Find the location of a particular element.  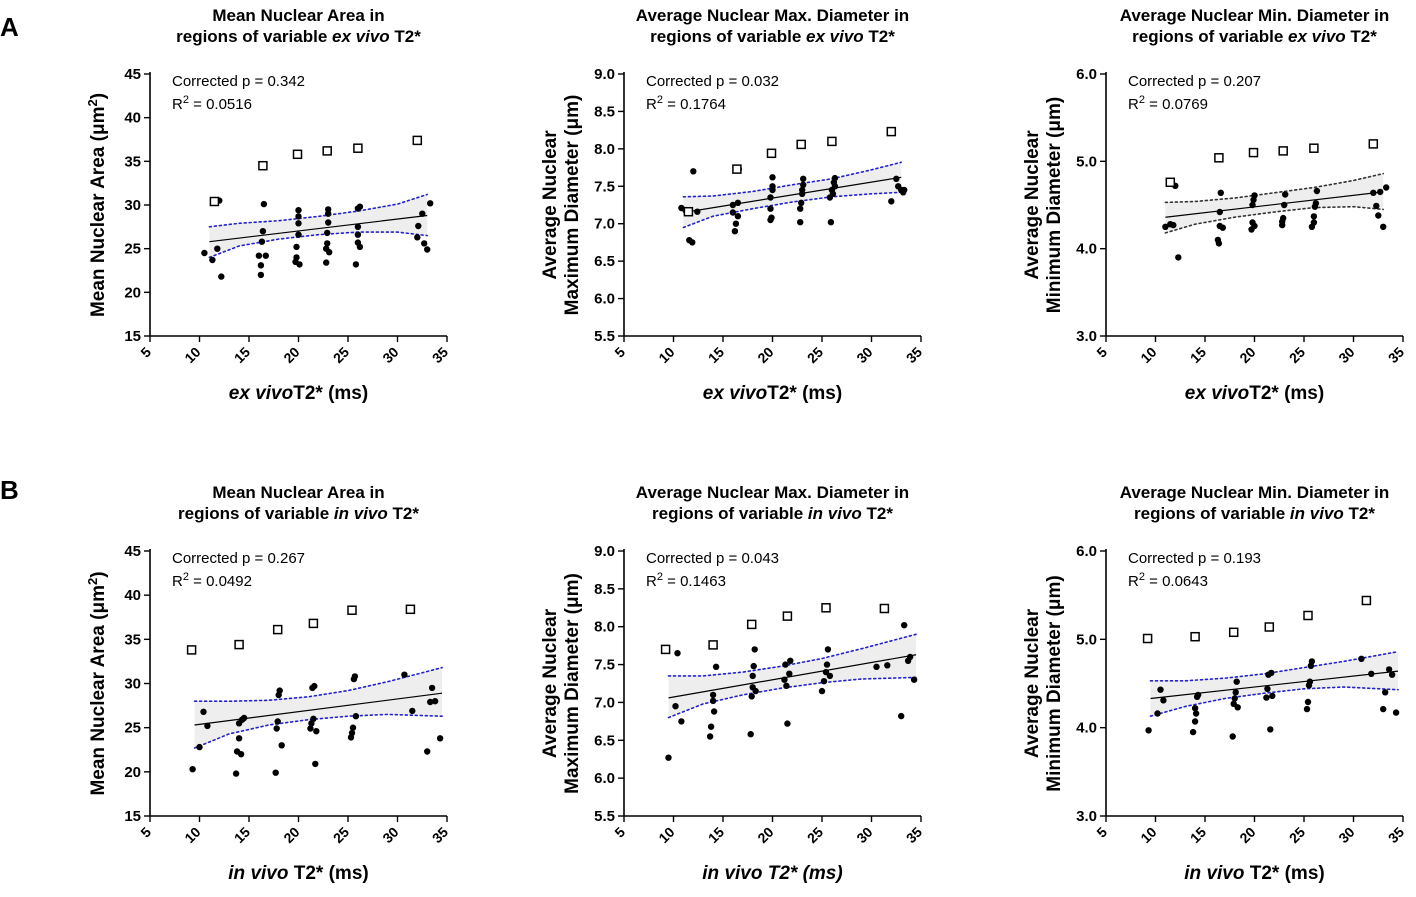

chart-b-1-confidence-band is located at coordinates (318, 707).